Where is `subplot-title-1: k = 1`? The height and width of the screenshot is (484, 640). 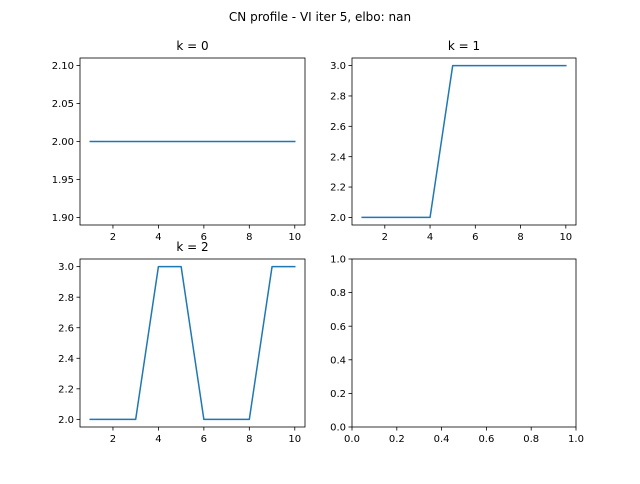
subplot-title-1: k = 1 is located at coordinates (464, 46).